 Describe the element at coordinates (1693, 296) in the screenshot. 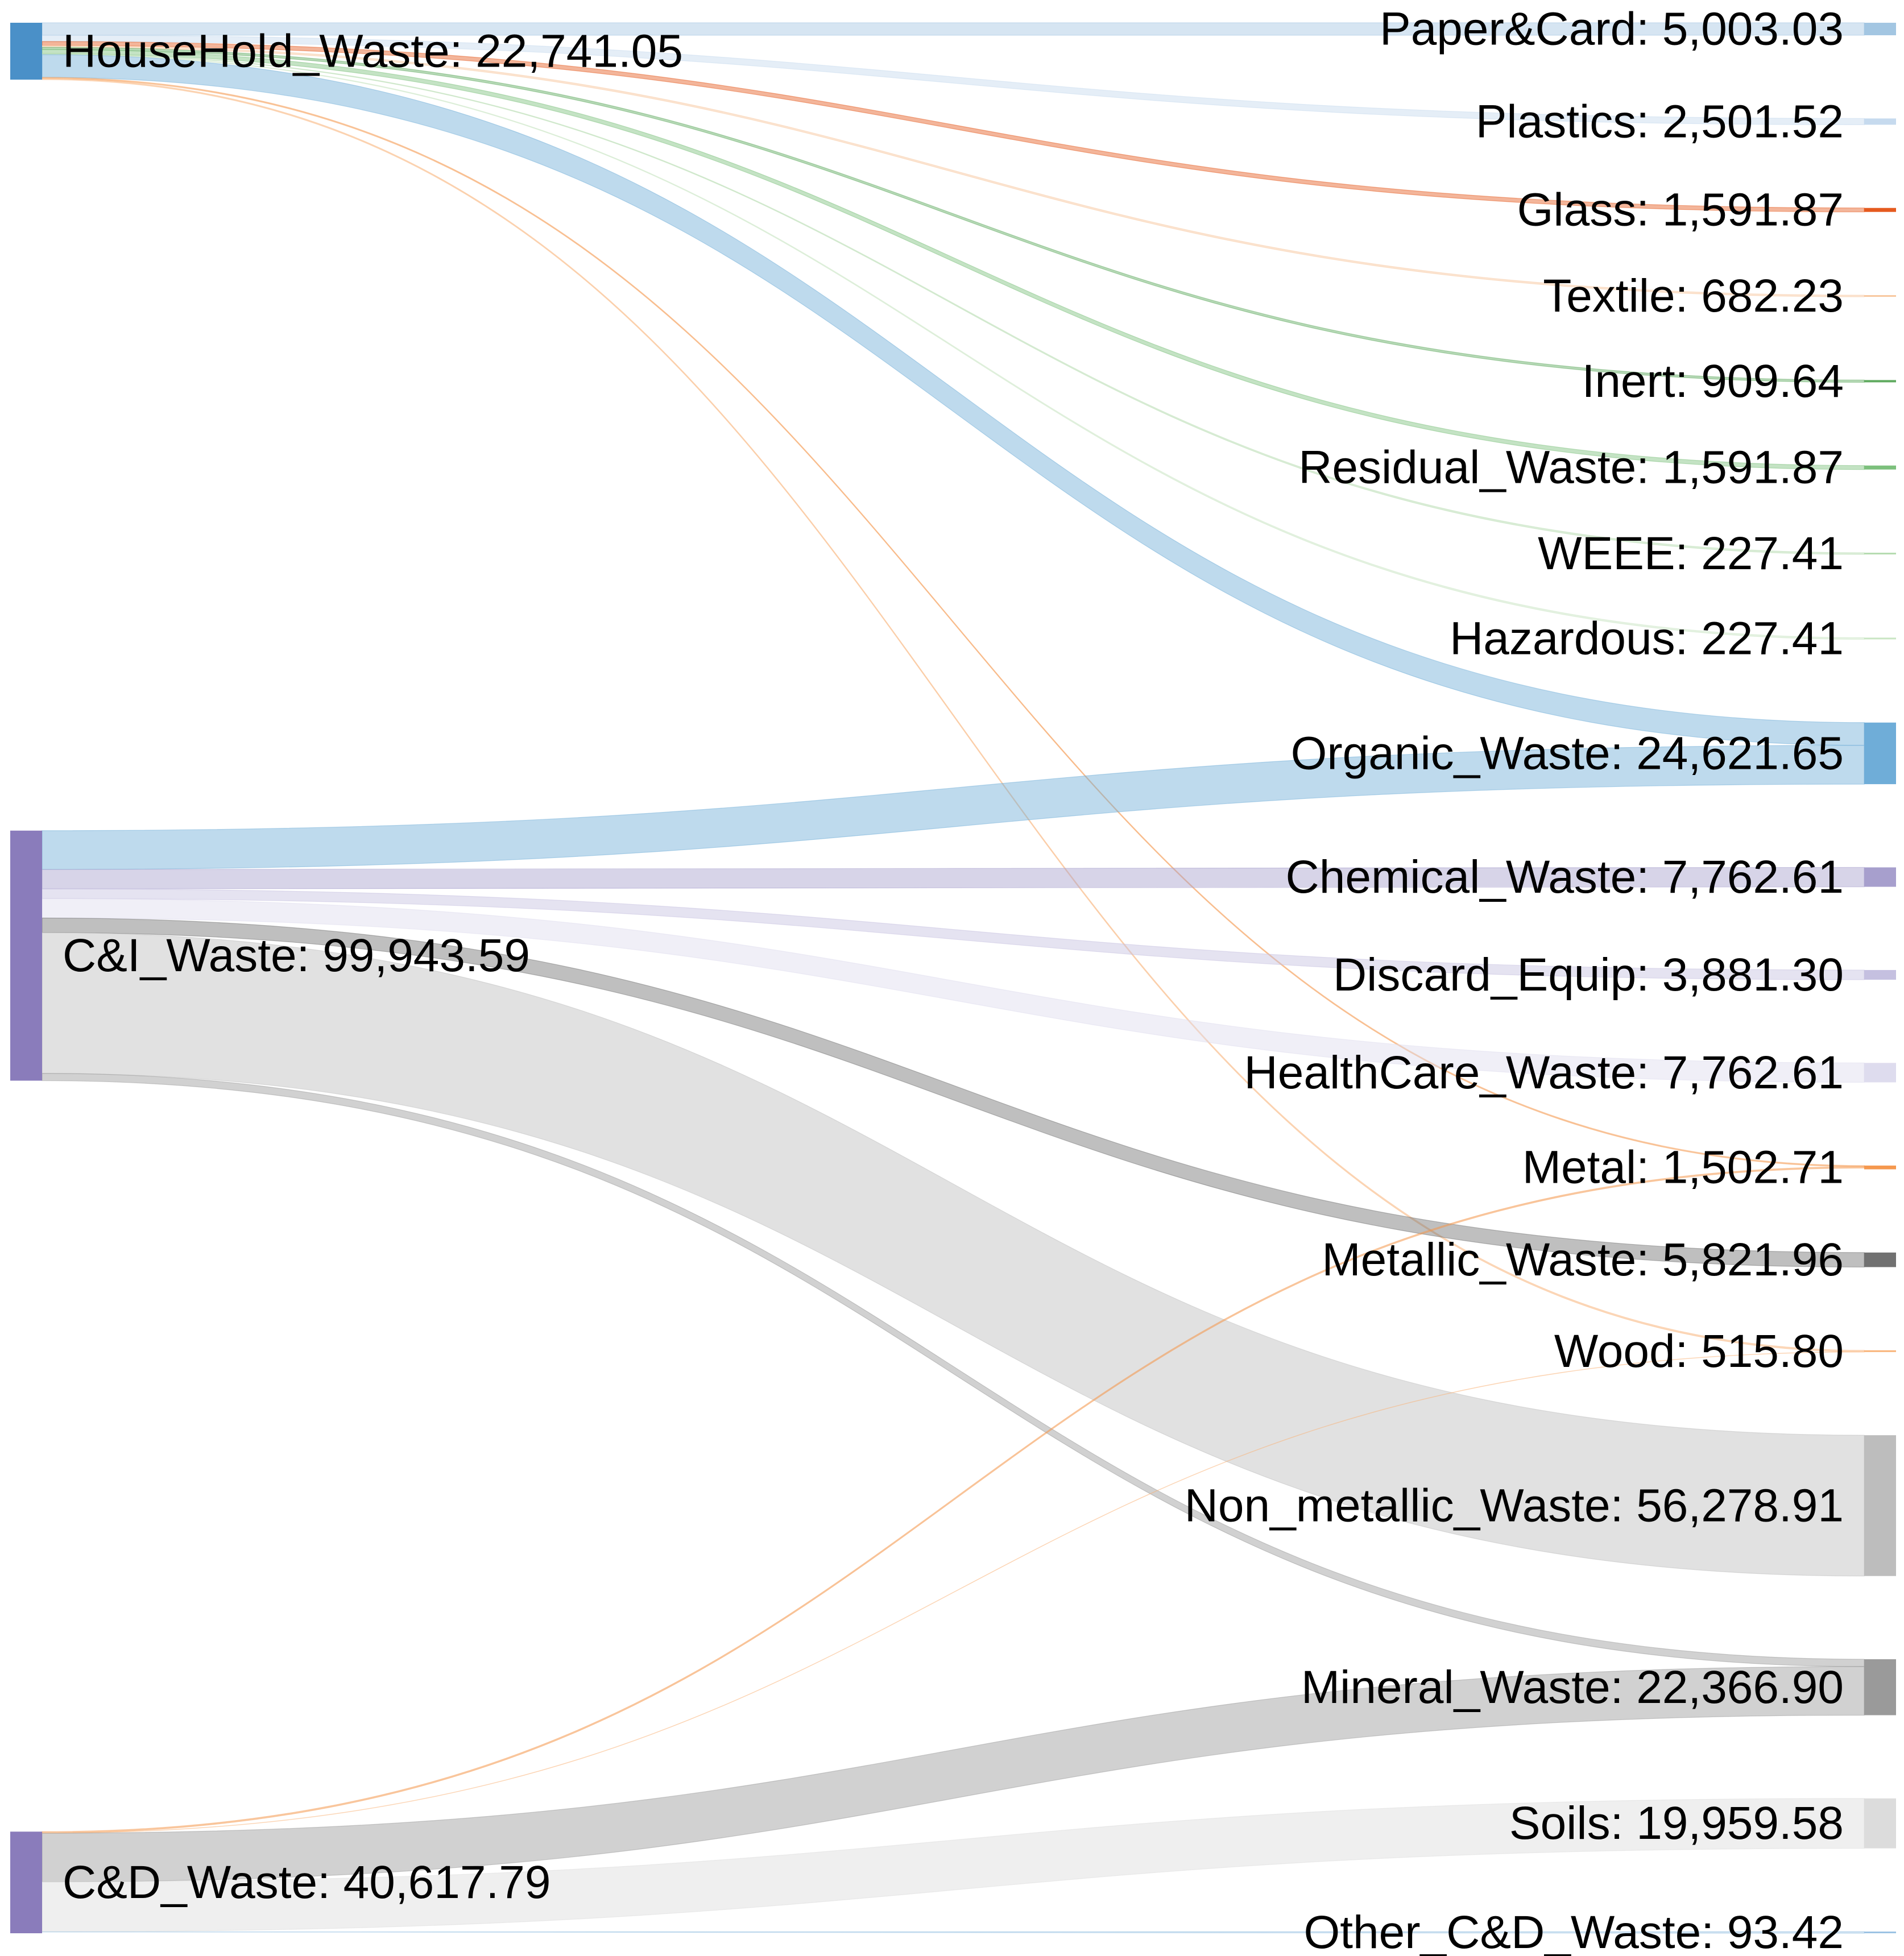

I see `target-label-textile: Textile: 682.23` at that location.